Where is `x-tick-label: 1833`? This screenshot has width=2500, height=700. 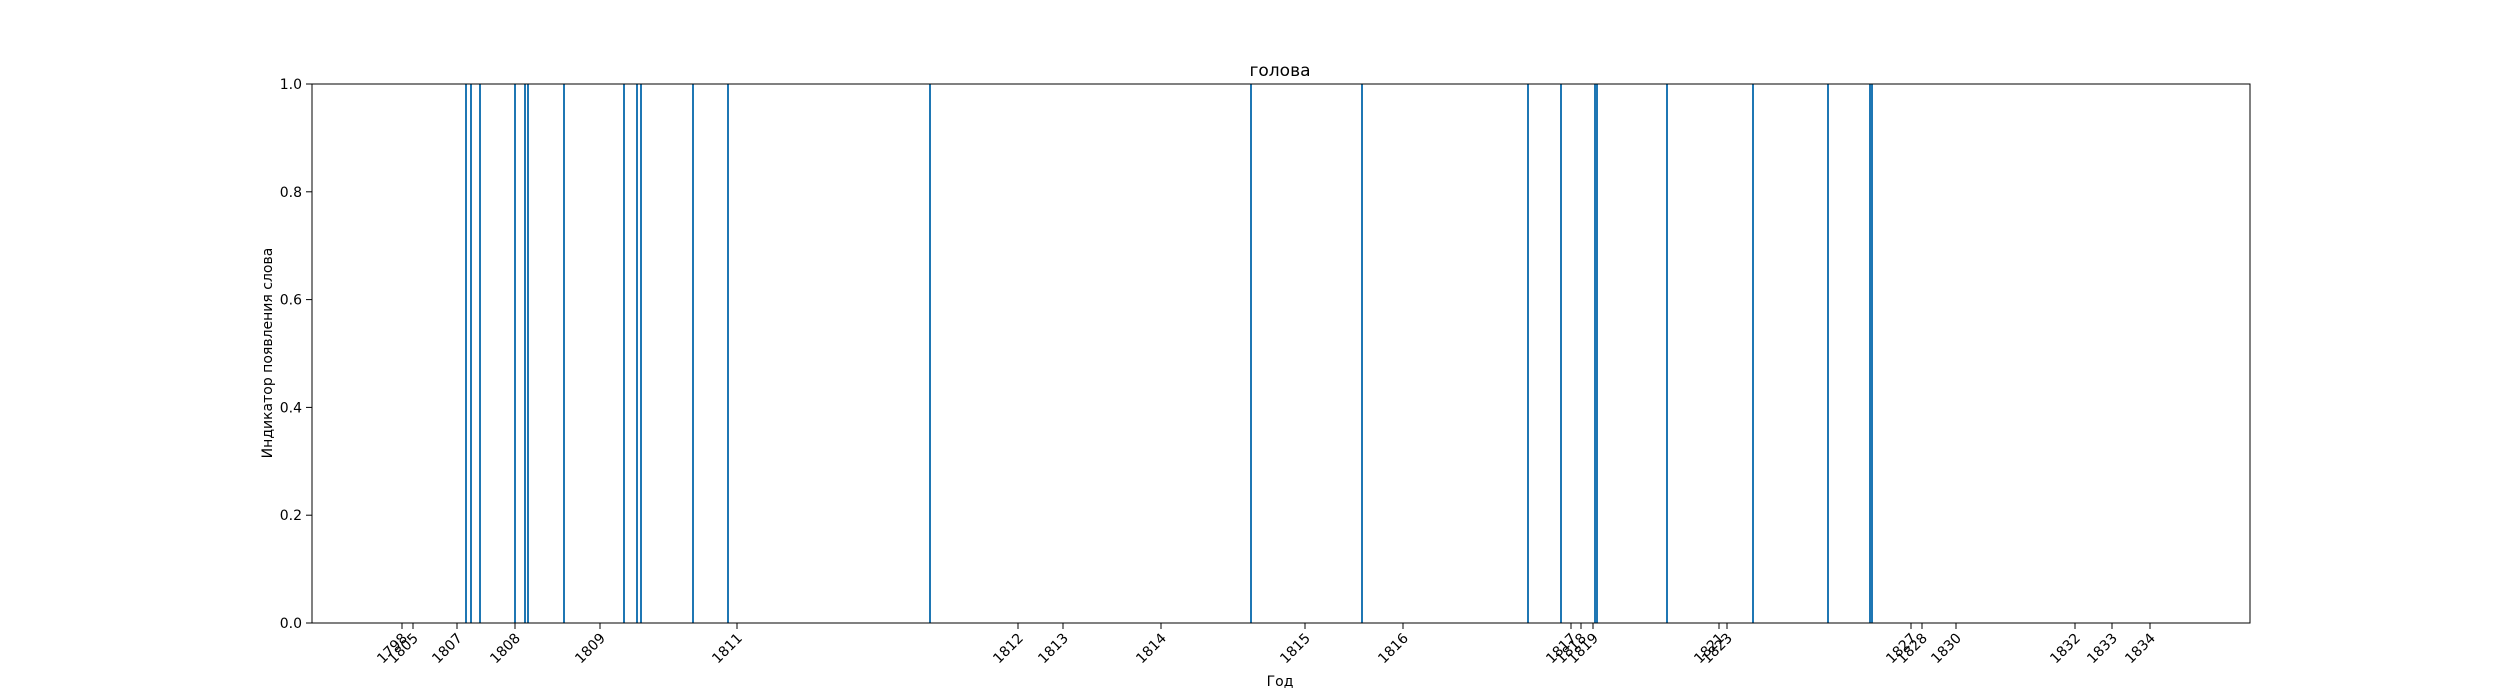
x-tick-label: 1833 is located at coordinates (2102, 649).